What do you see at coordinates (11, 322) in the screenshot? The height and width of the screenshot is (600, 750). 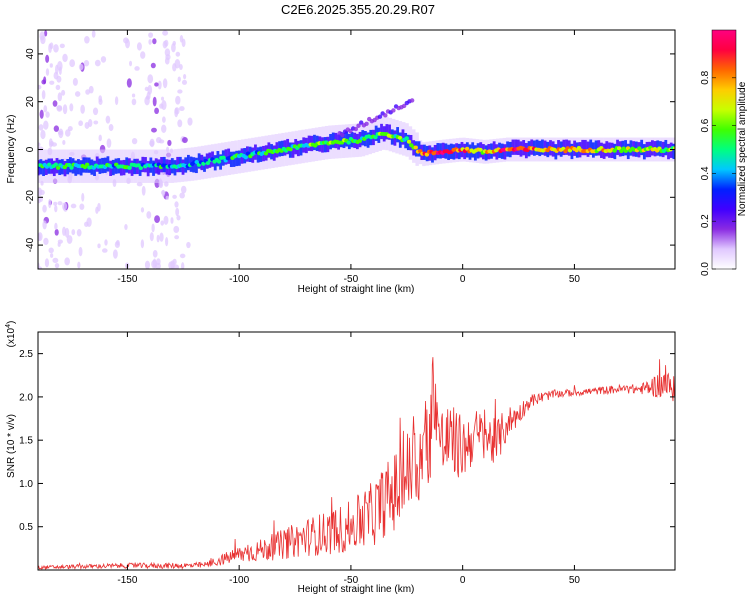 I see `snr-multiplier-close: )` at bounding box center [11, 322].